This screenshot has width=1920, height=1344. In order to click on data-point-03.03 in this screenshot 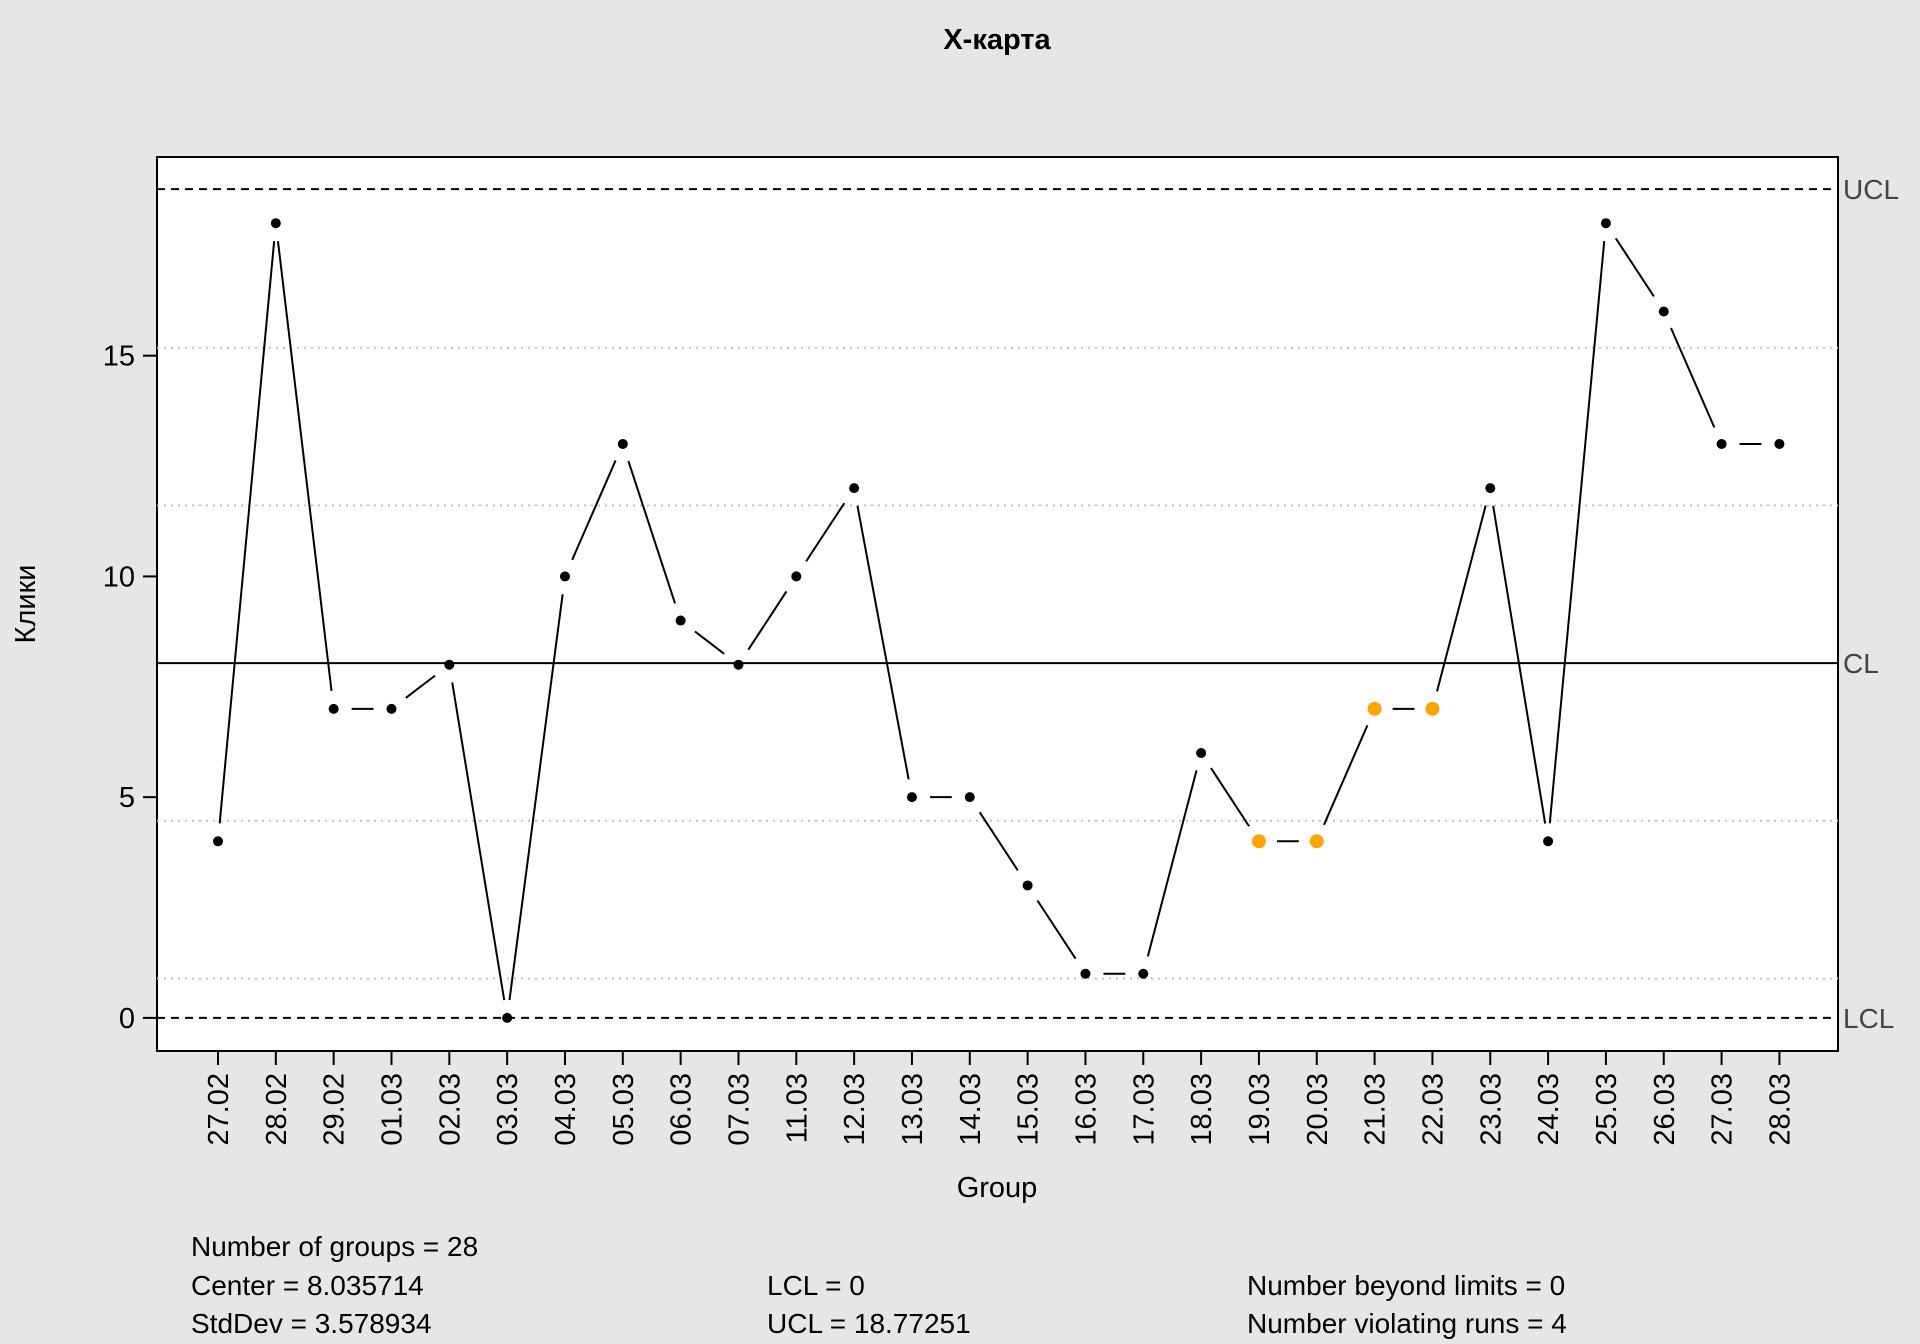, I will do `click(507, 1017)`.